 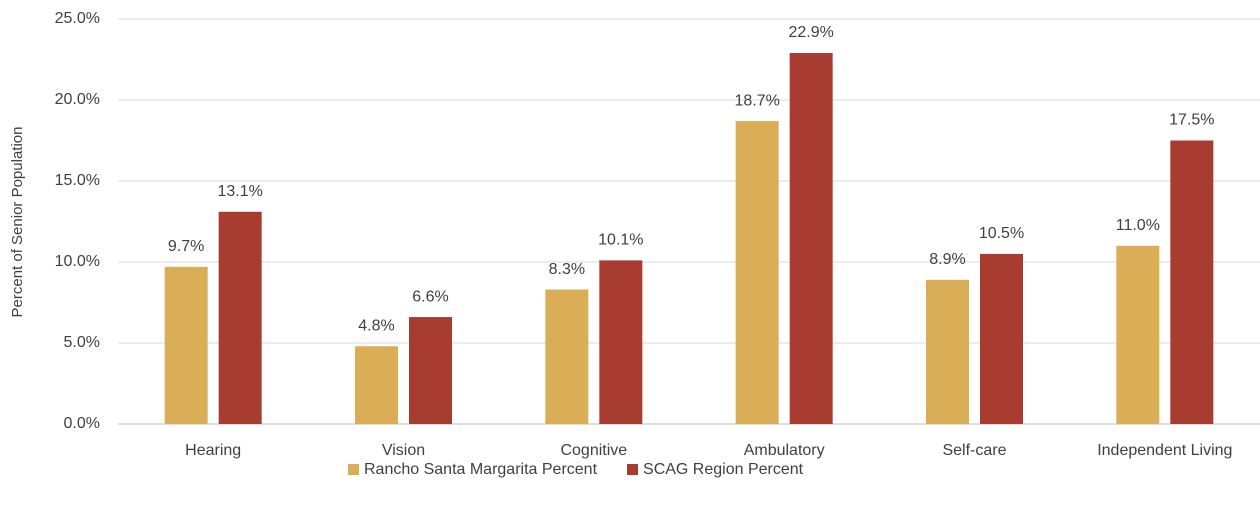 What do you see at coordinates (82, 342) in the screenshot?
I see `y-tick-label: 5.0%` at bounding box center [82, 342].